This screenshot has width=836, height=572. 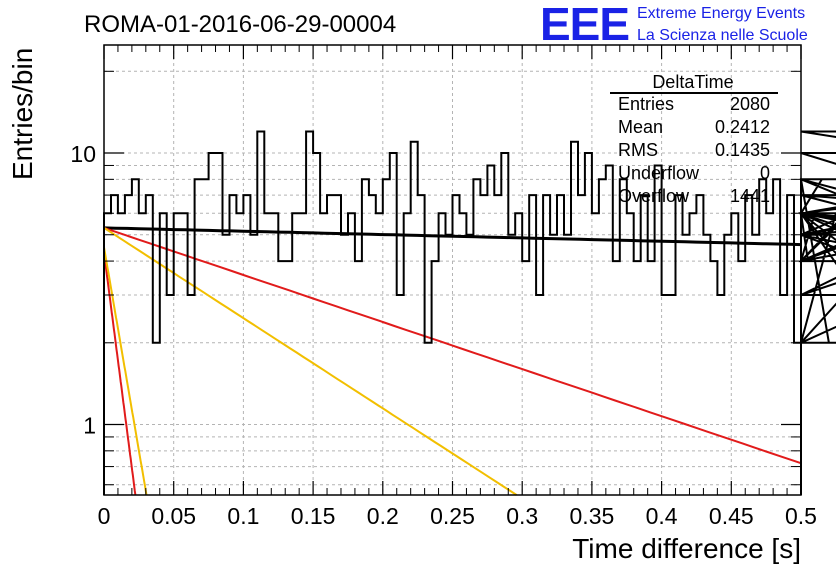 I want to click on x-tick-label: 0.4, so click(x=662, y=516).